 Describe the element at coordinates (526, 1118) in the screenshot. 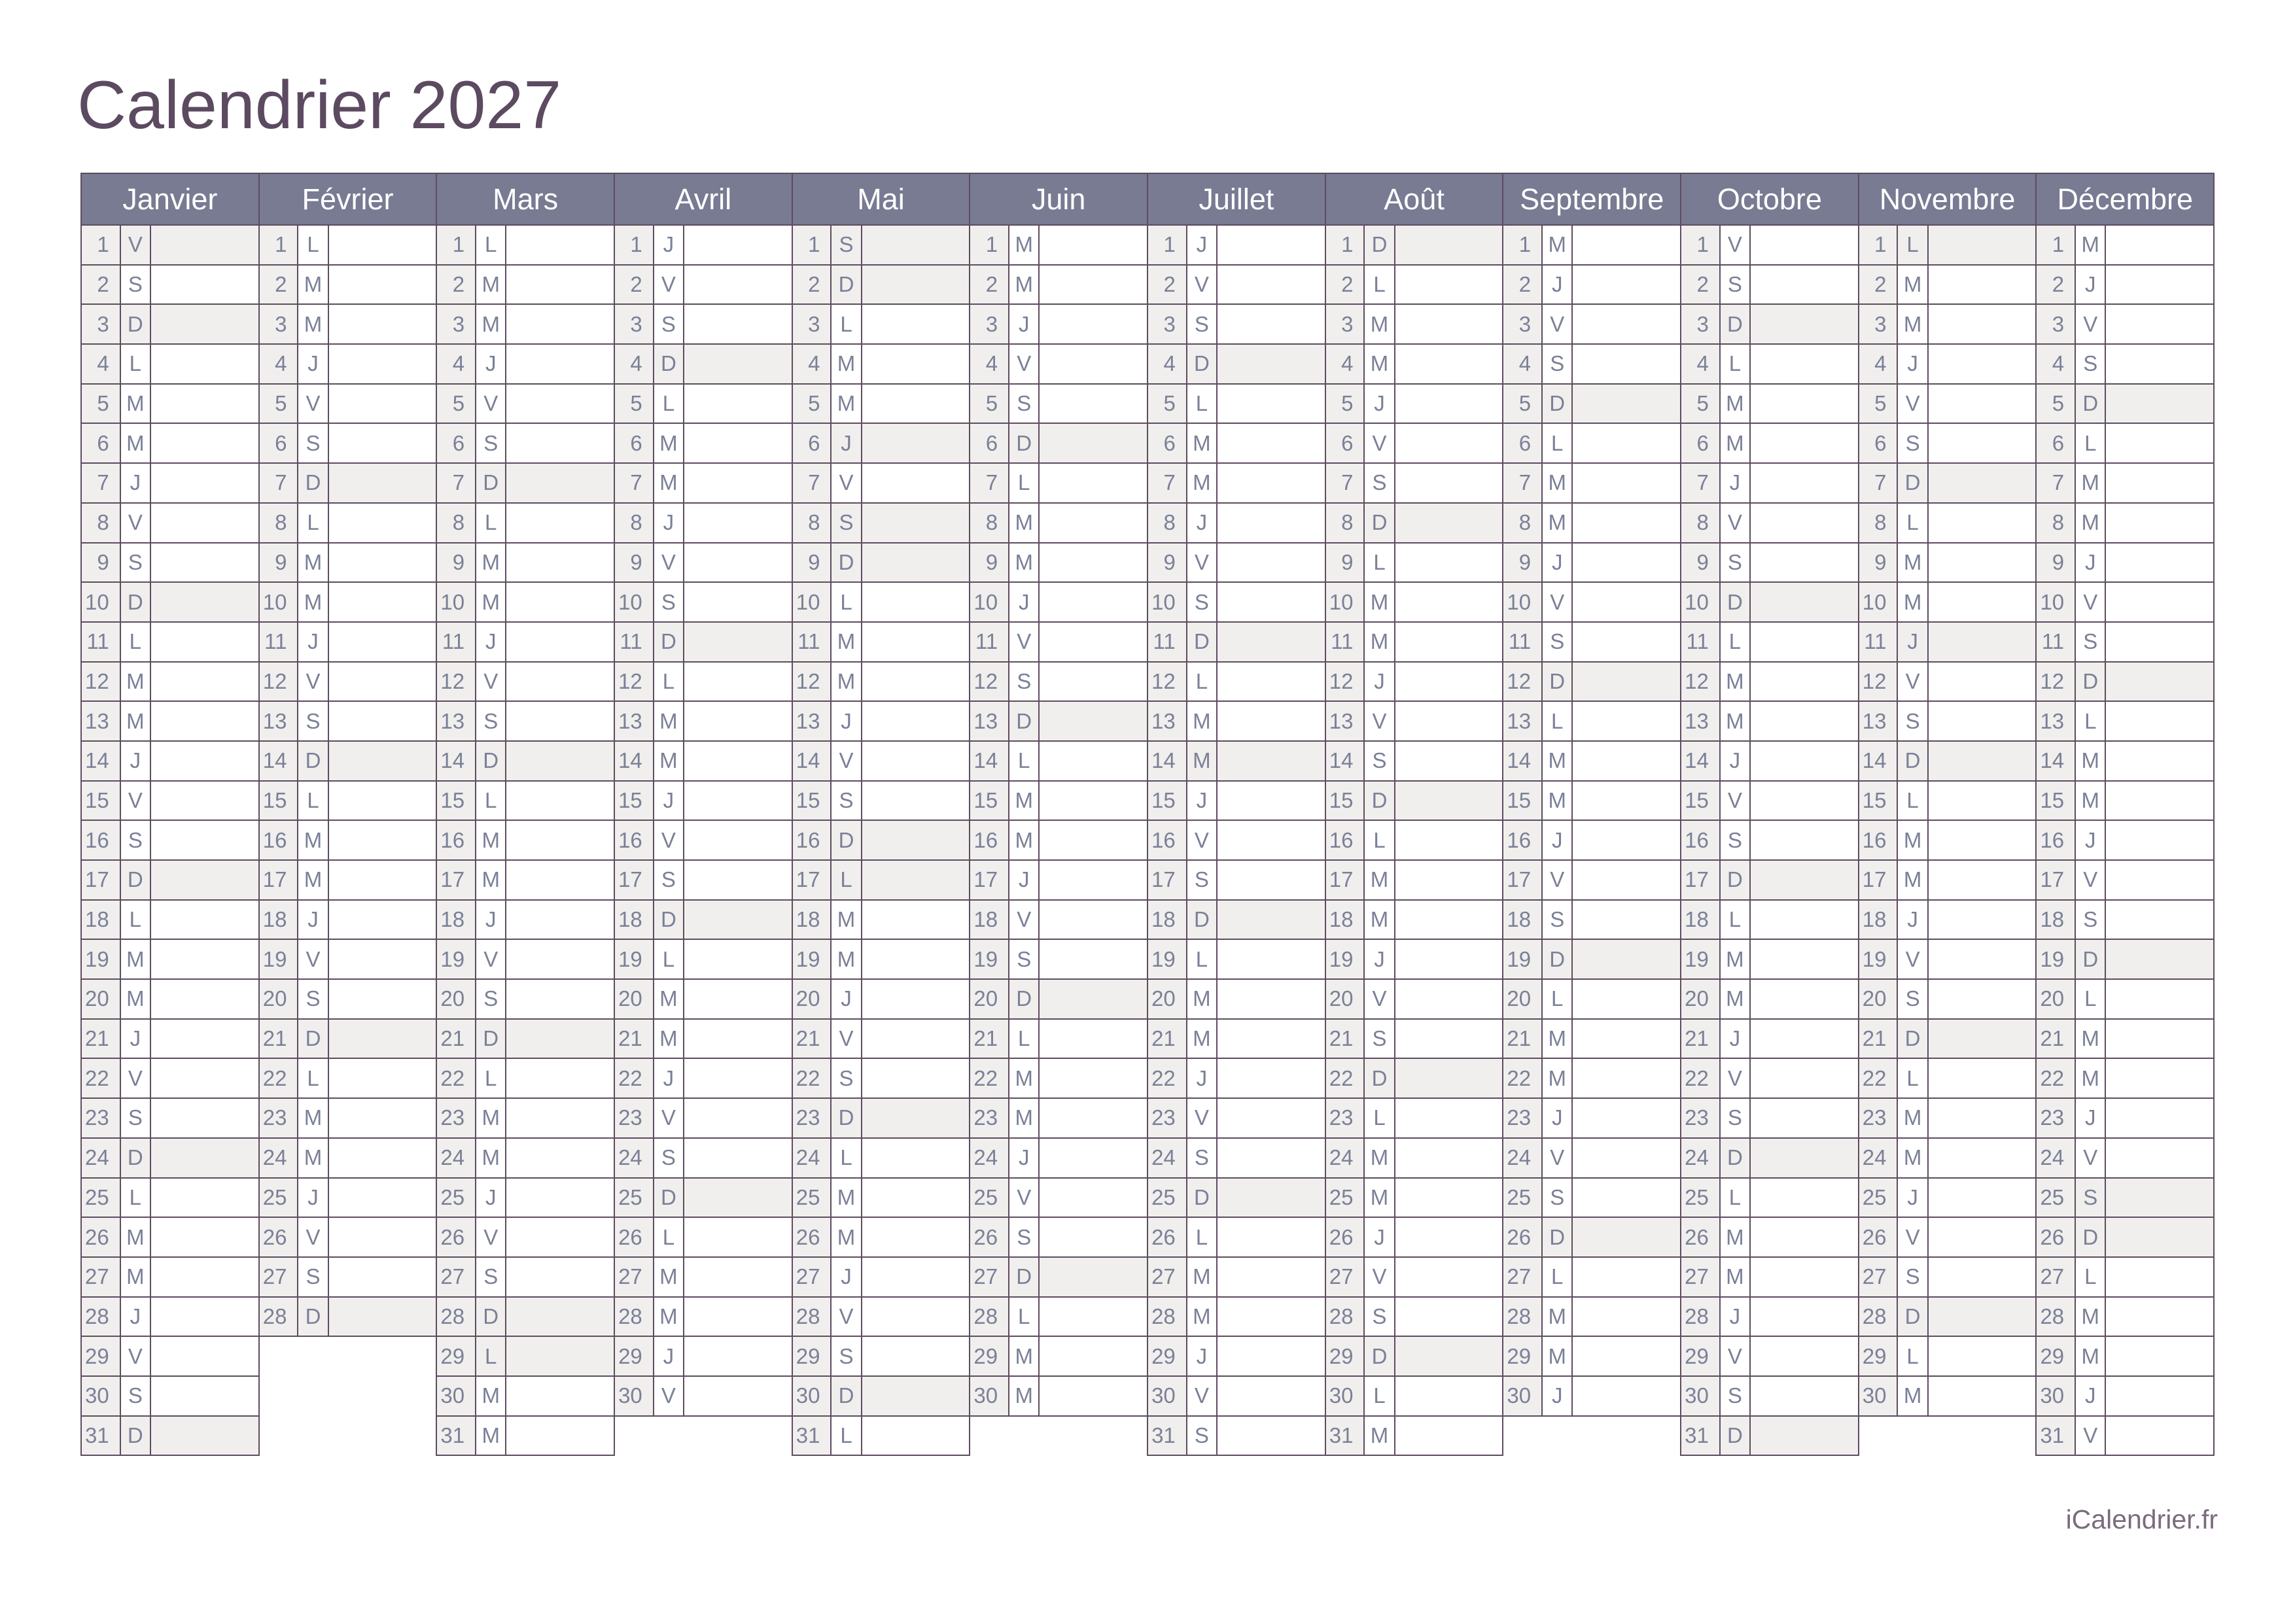

I see `day-row: 23 M` at that location.